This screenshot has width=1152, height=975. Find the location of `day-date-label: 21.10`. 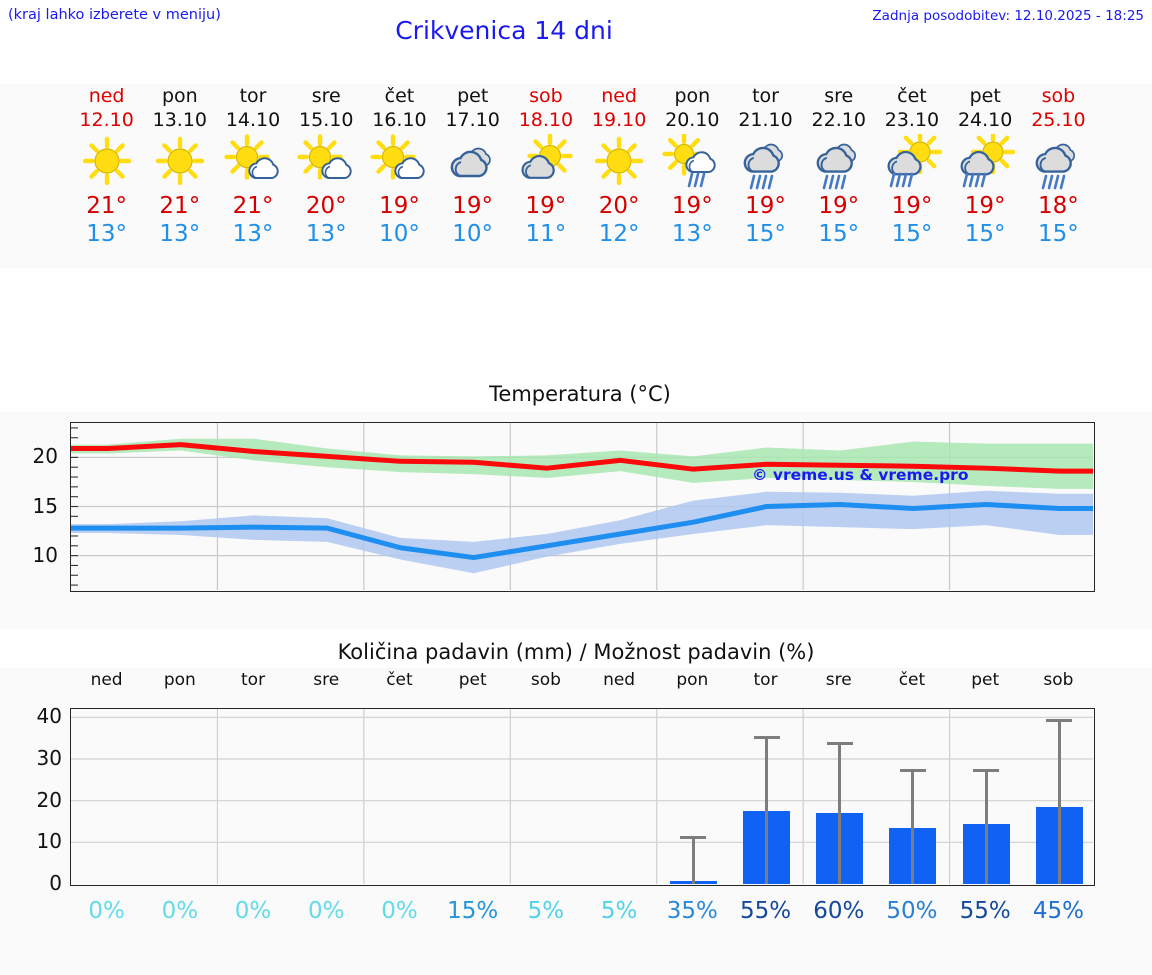

day-date-label: 21.10 is located at coordinates (765, 120).